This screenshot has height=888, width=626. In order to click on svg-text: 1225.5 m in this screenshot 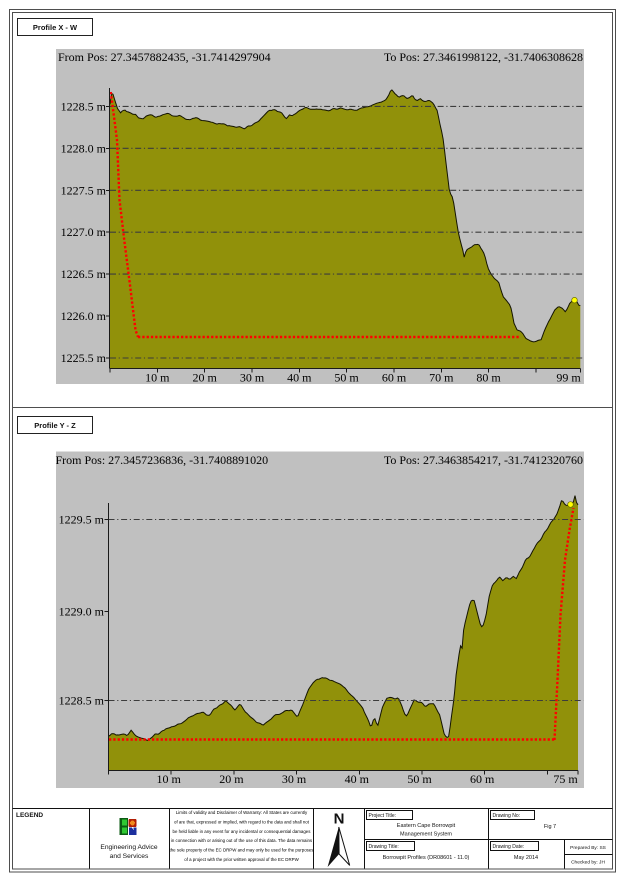, I will do `click(84, 358)`.